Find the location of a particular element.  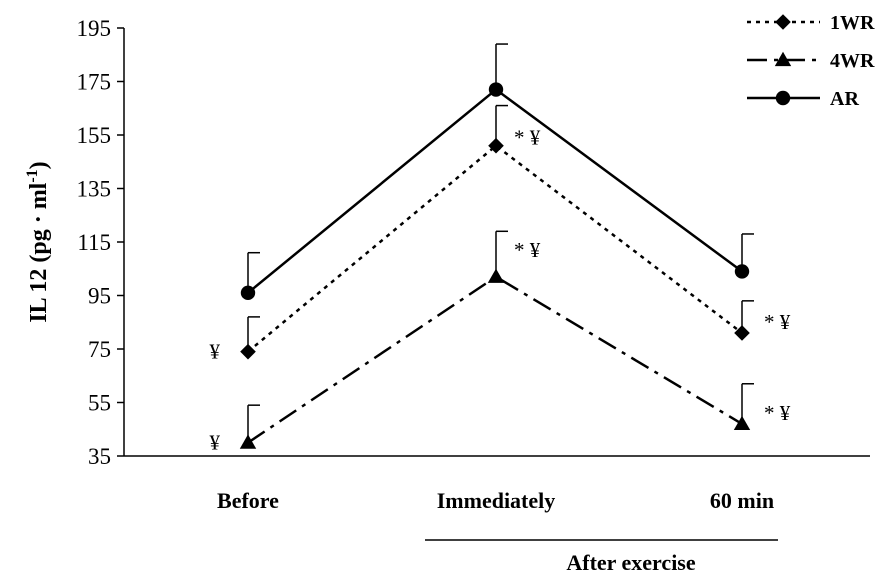

y-axis-title-superscript: -1 is located at coordinates (32, 175).